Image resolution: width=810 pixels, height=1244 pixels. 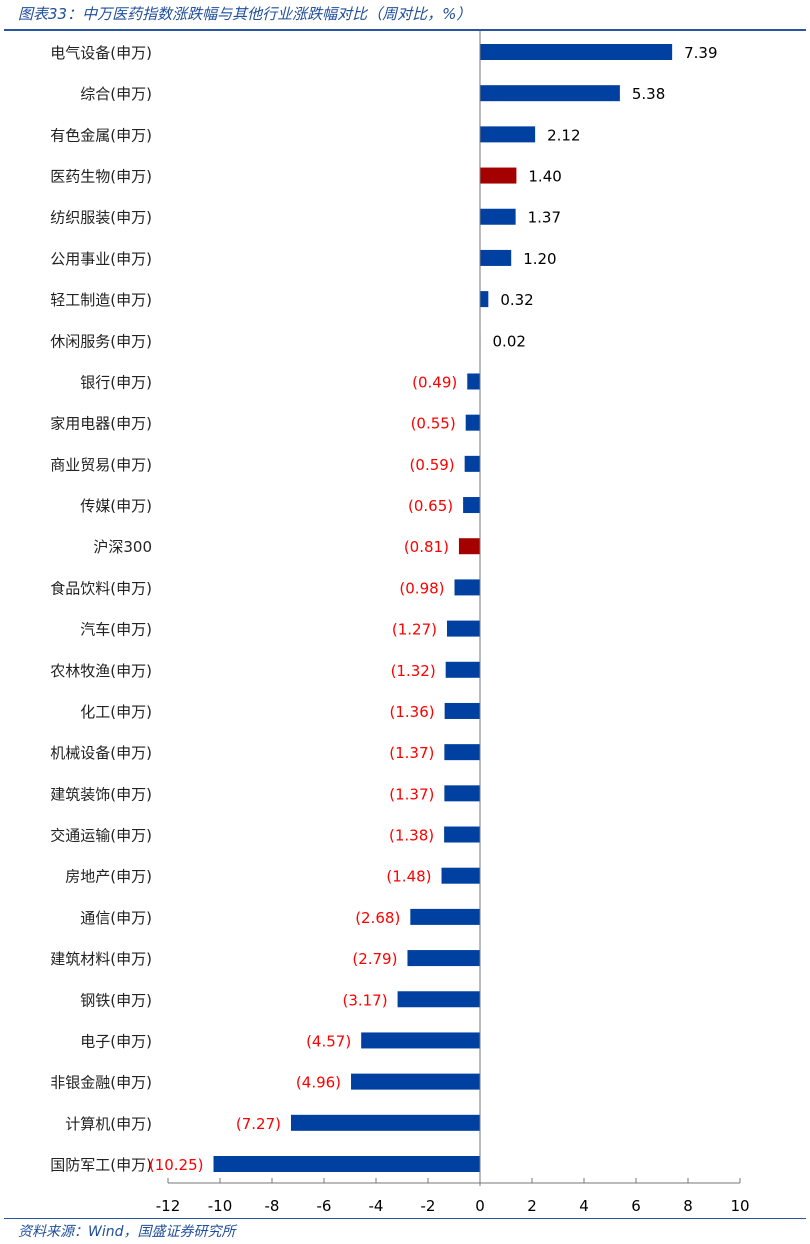 What do you see at coordinates (434, 382) in the screenshot?
I see `data-label: (0.49)` at bounding box center [434, 382].